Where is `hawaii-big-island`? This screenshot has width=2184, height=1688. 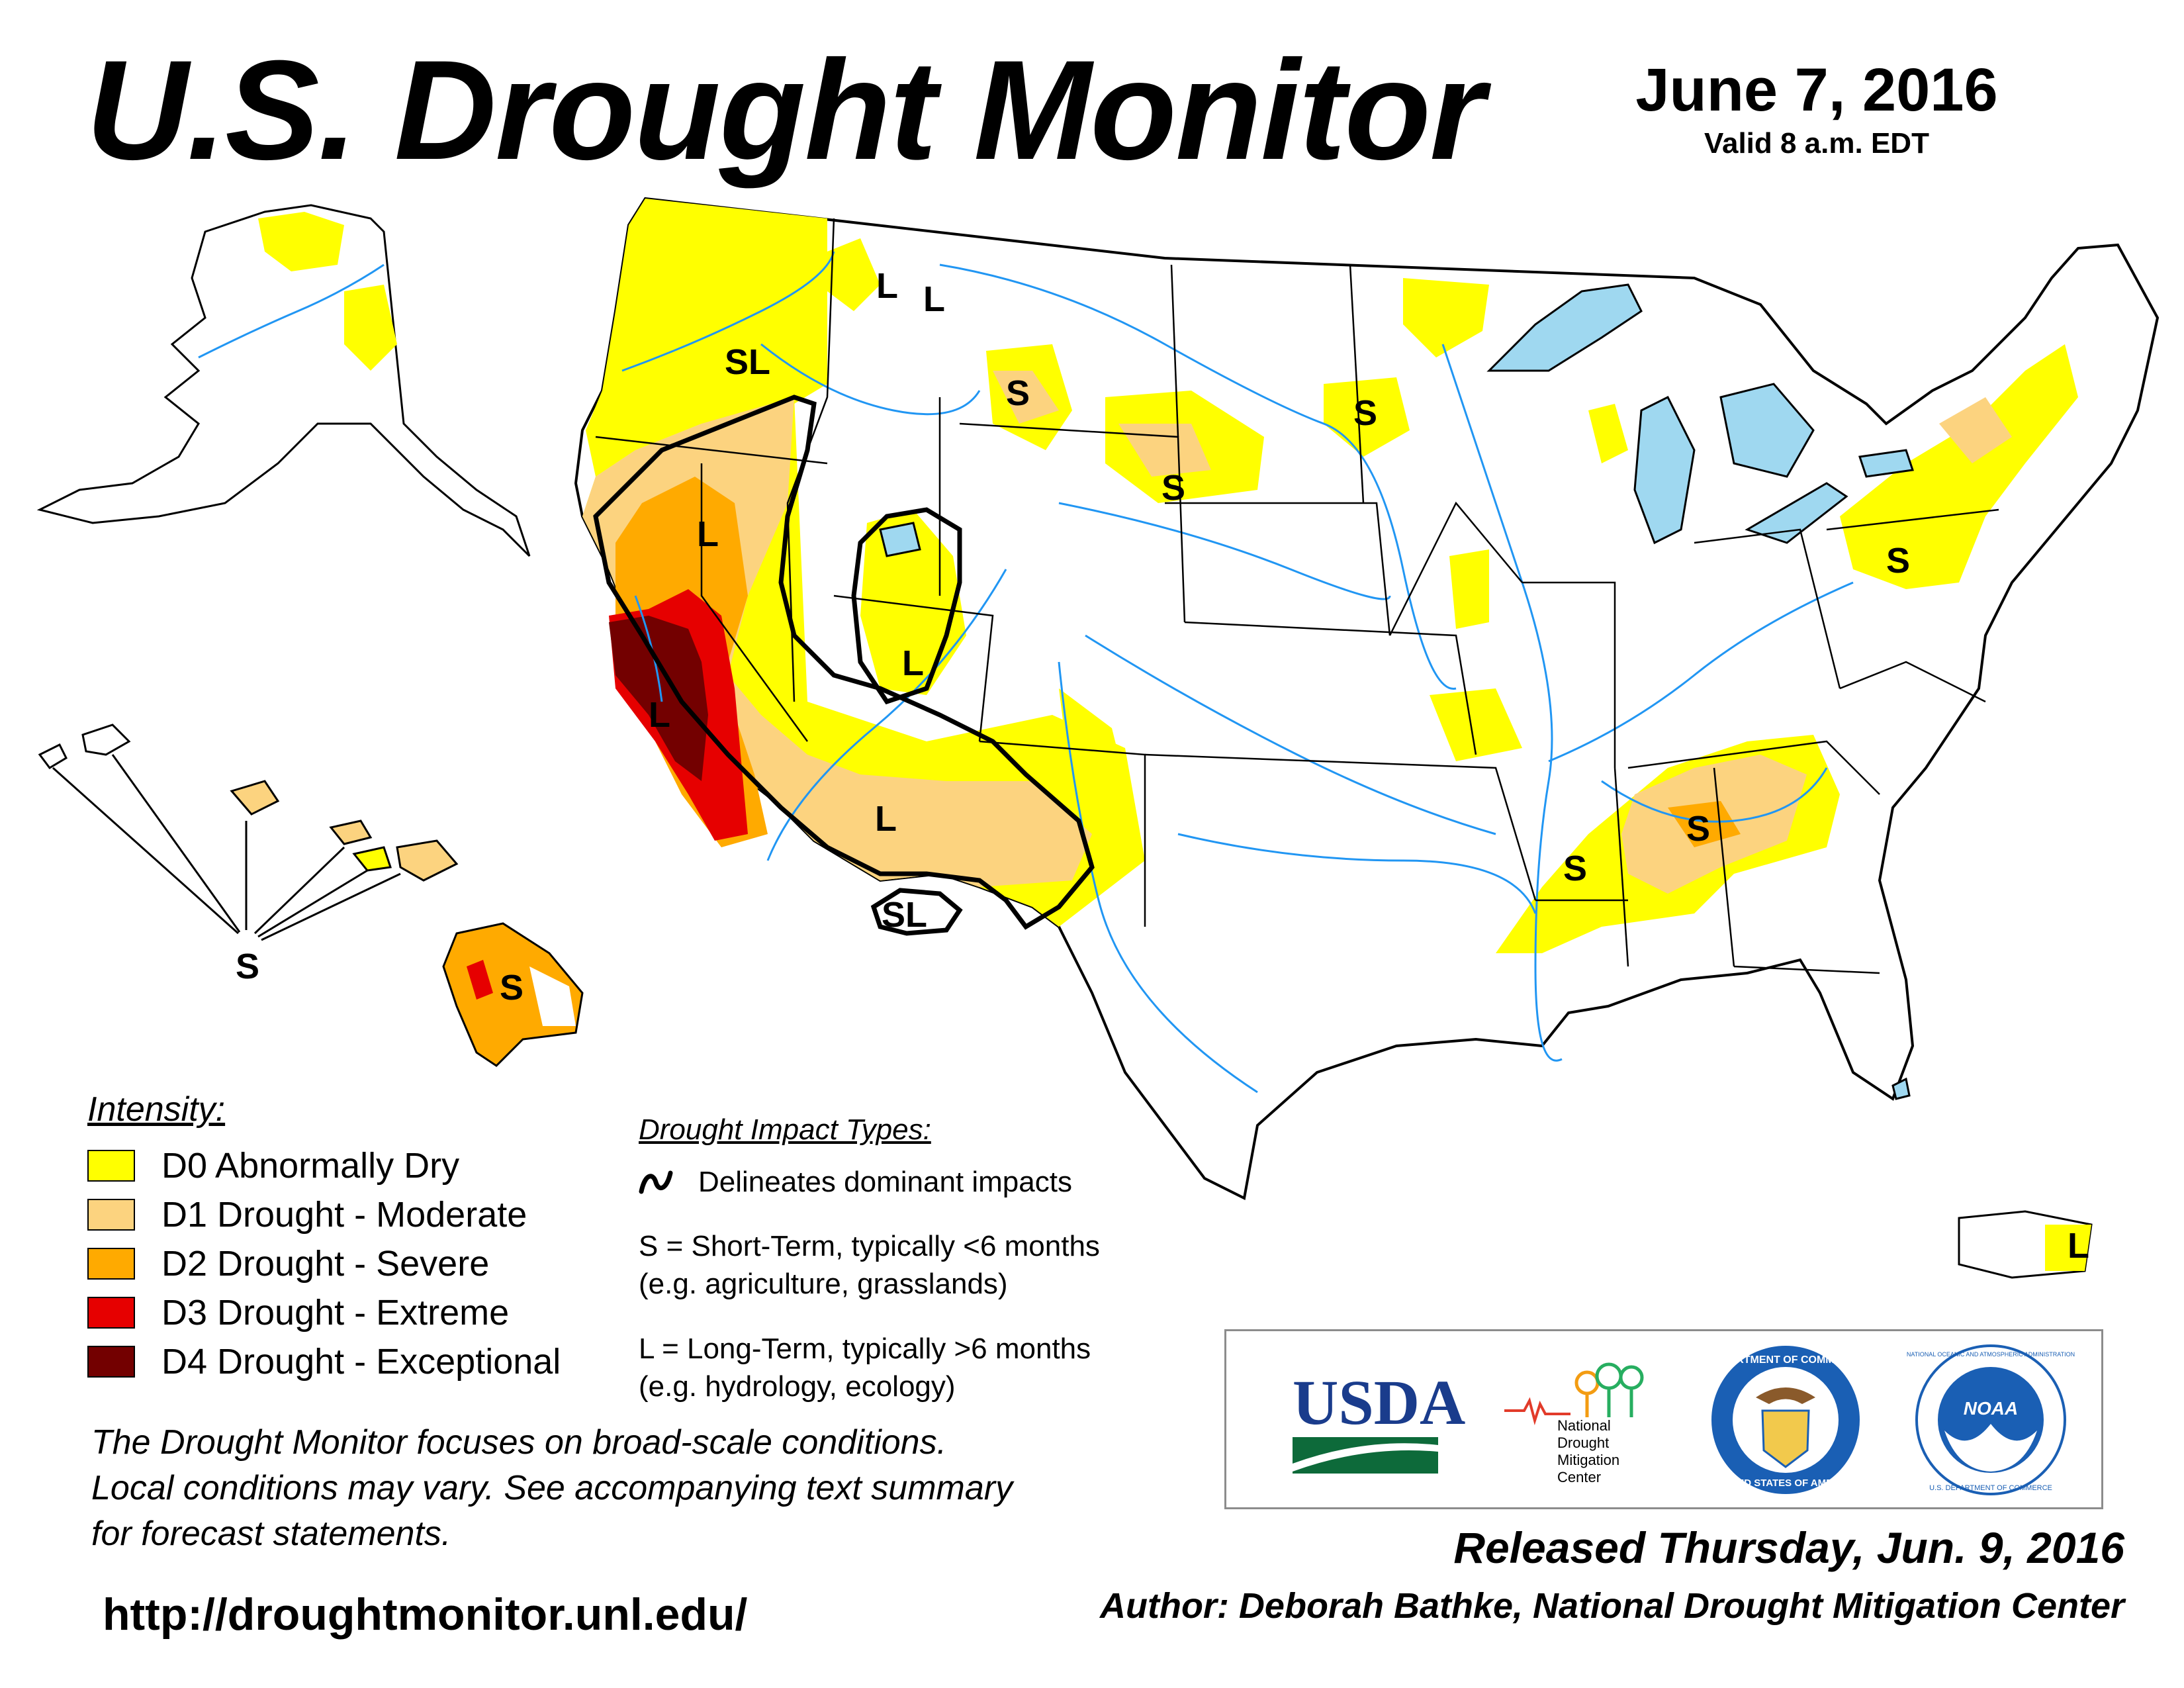 hawaii-big-island is located at coordinates (513, 994).